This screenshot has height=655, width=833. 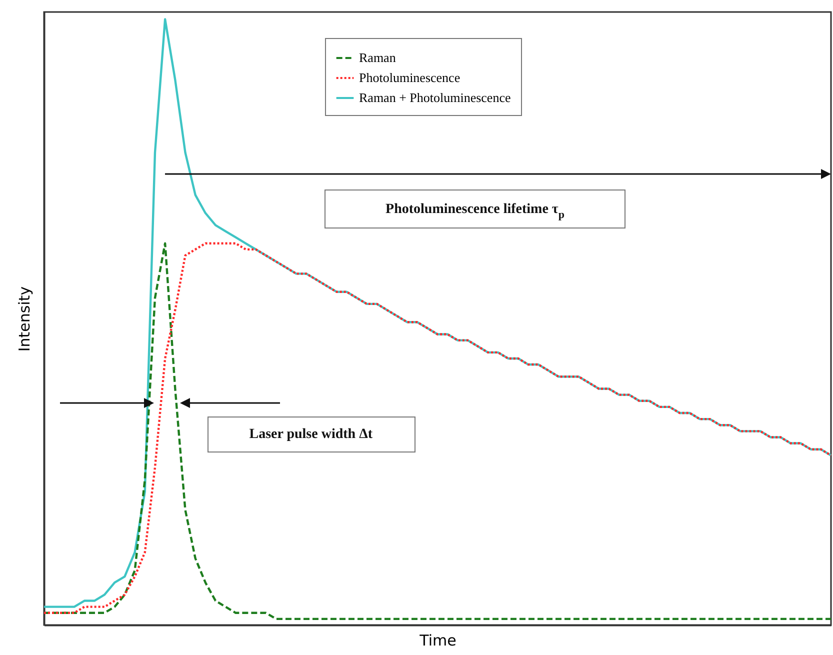 I want to click on annotation: Laser pulse width Δt, so click(x=311, y=434).